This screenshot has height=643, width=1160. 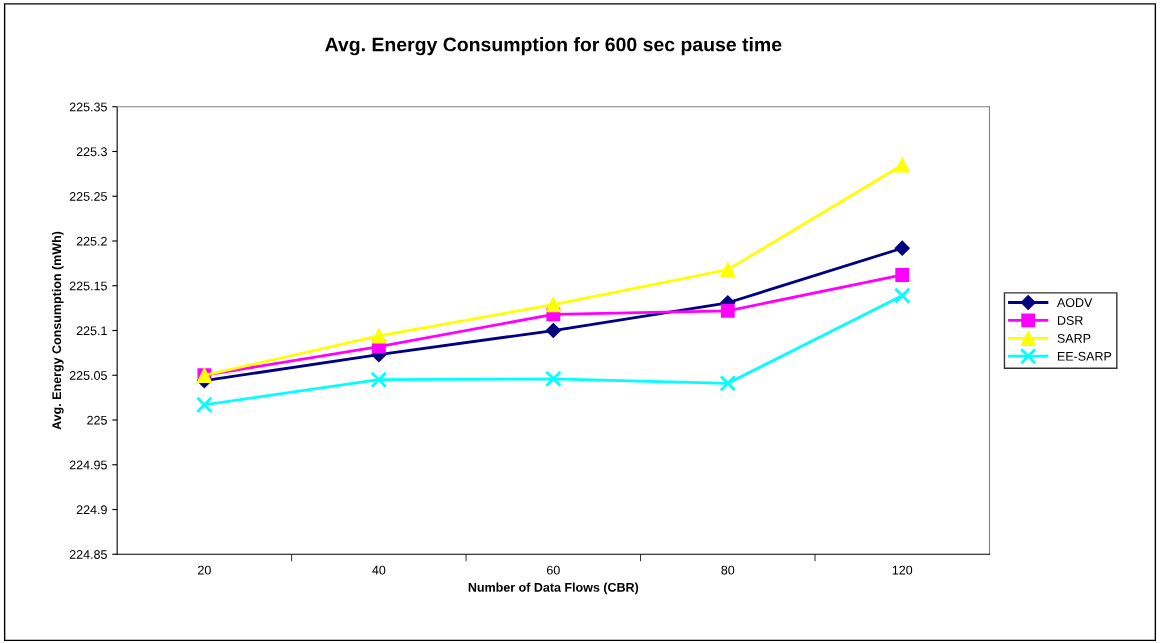 What do you see at coordinates (1070, 320) in the screenshot?
I see `legend-label: DSR` at bounding box center [1070, 320].